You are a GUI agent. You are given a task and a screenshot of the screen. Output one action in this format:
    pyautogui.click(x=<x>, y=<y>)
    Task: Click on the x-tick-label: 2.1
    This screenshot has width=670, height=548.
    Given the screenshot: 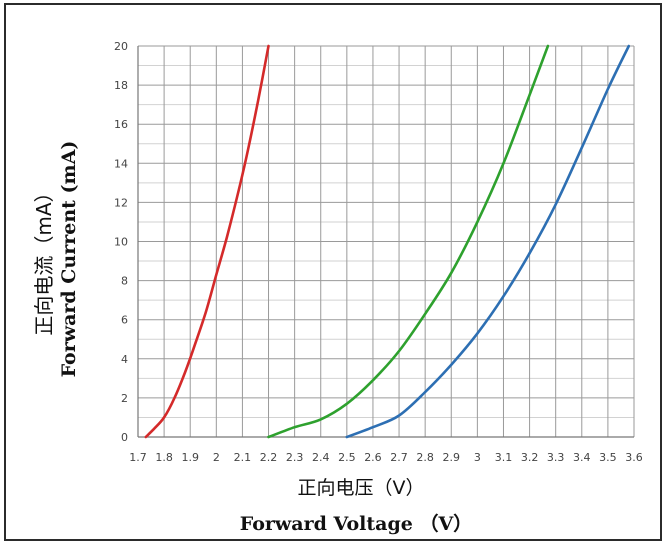 What is the action you would take?
    pyautogui.click(x=243, y=457)
    